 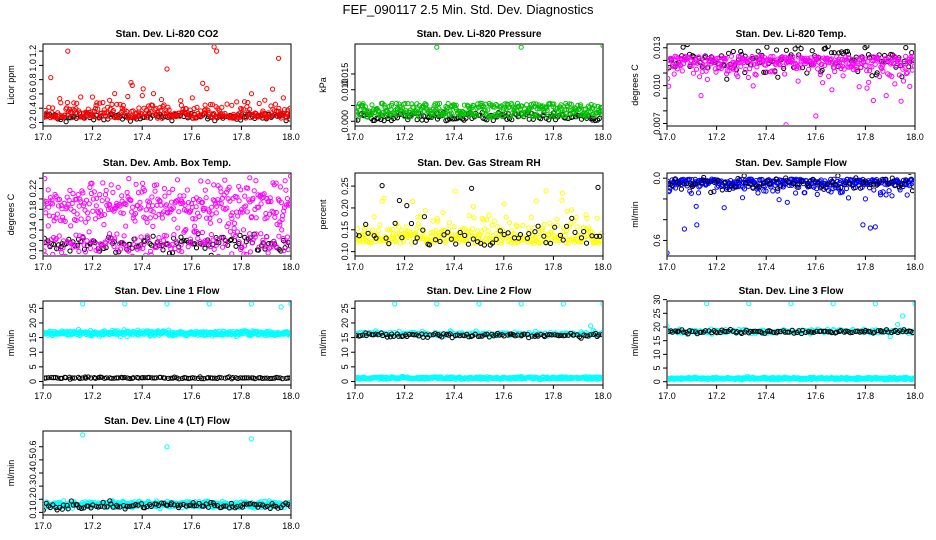 I want to click on series-secondary-a, so click(x=479, y=377).